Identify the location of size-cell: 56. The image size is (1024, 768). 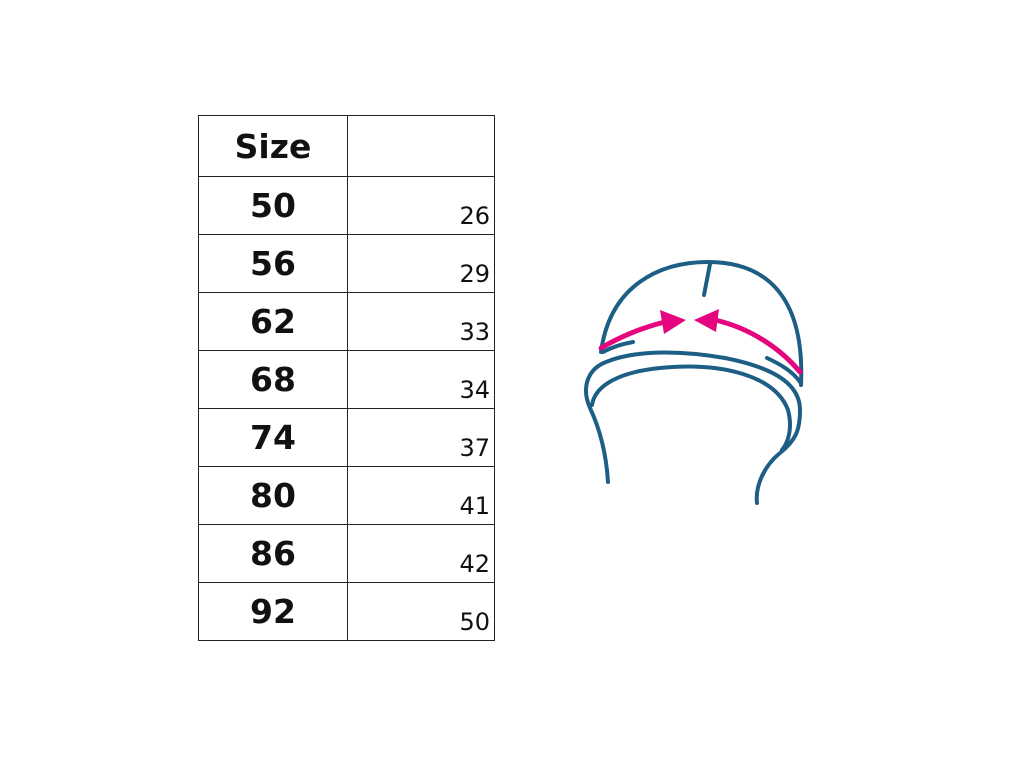
(273, 263).